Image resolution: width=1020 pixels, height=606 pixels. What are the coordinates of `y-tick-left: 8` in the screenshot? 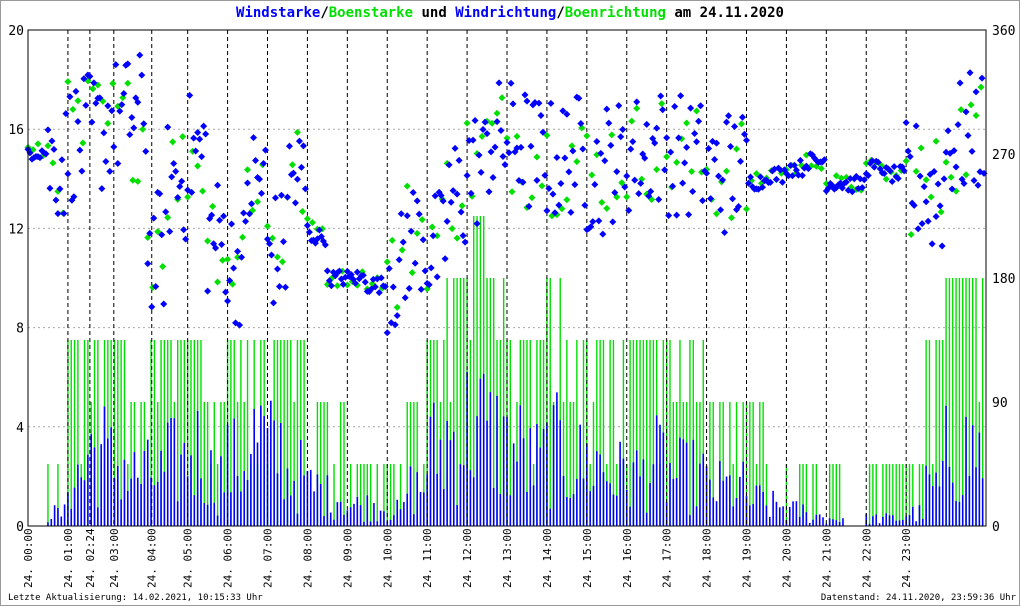 It's located at (20, 329).